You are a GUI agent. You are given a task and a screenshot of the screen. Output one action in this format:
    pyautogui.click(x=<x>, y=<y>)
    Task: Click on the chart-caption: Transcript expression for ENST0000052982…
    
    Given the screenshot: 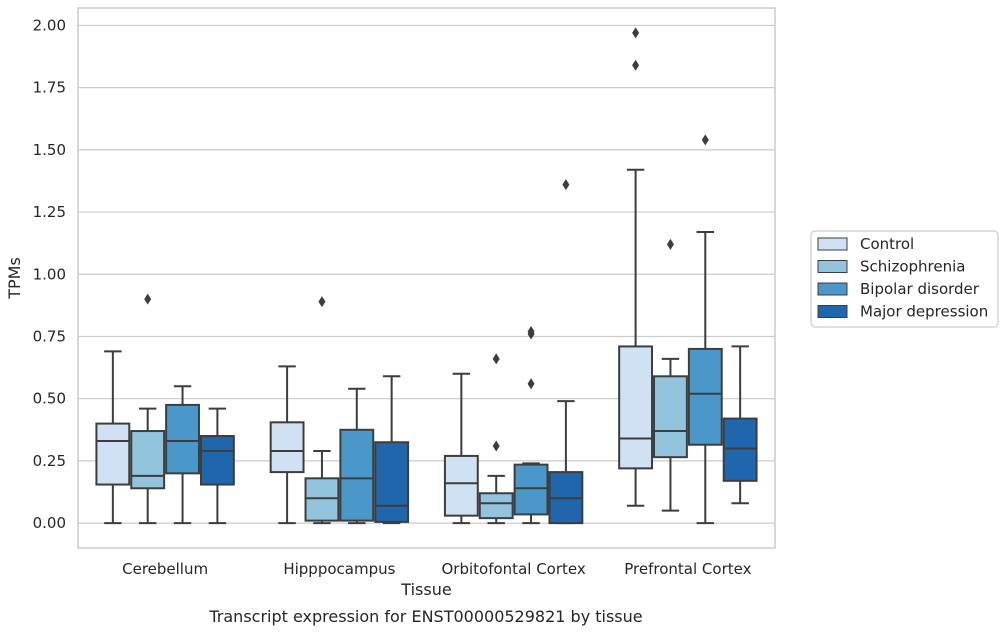 What is the action you would take?
    pyautogui.click(x=425, y=616)
    